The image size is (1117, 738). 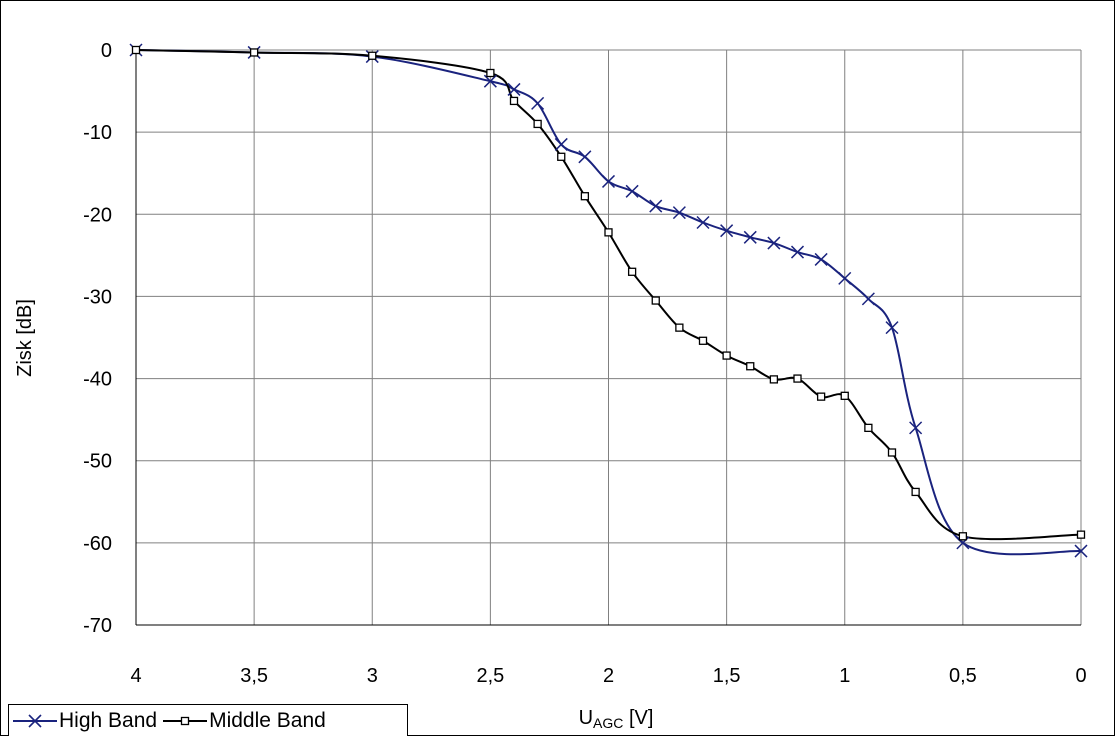 I want to click on x-tick-label-6: 1, so click(x=844, y=676).